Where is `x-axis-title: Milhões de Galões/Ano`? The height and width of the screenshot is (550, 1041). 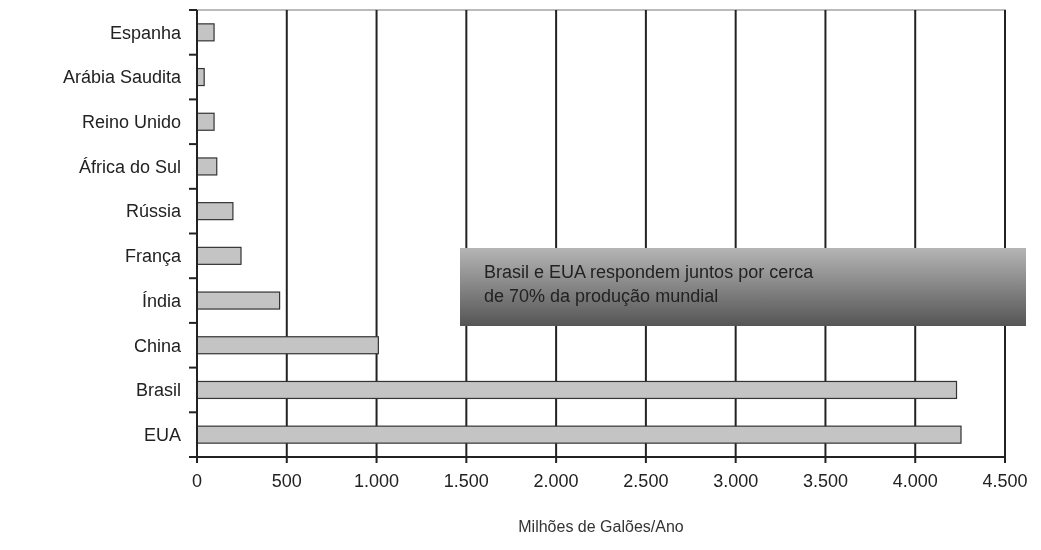 x-axis-title: Milhões de Galões/Ano is located at coordinates (601, 526).